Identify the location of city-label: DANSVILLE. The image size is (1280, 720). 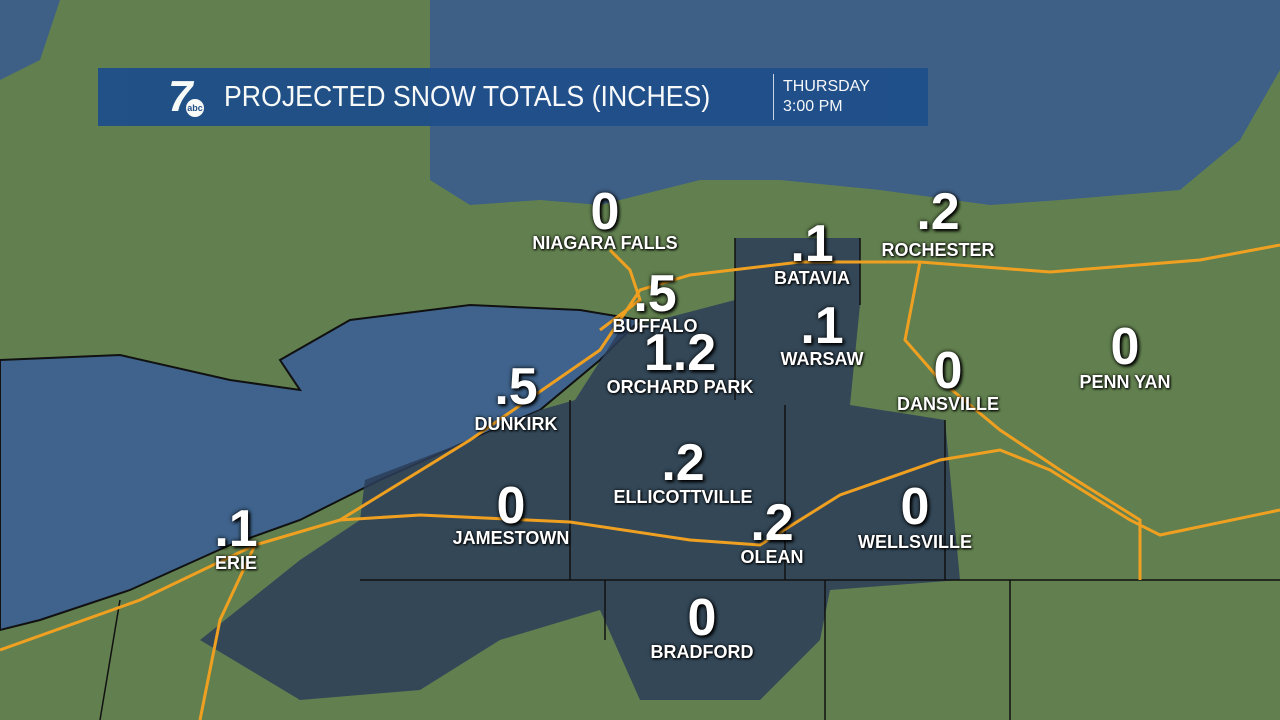
(948, 404).